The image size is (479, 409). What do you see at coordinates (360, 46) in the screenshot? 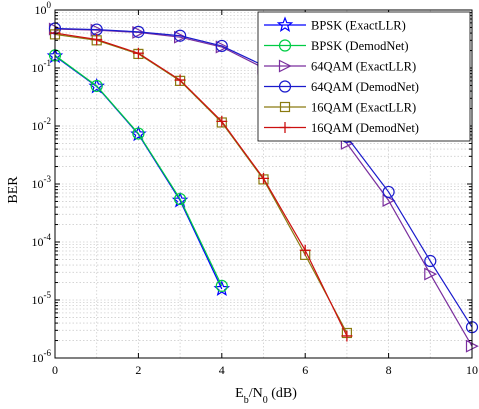
I see `legend-label: BPSK (DemodNet)` at bounding box center [360, 46].